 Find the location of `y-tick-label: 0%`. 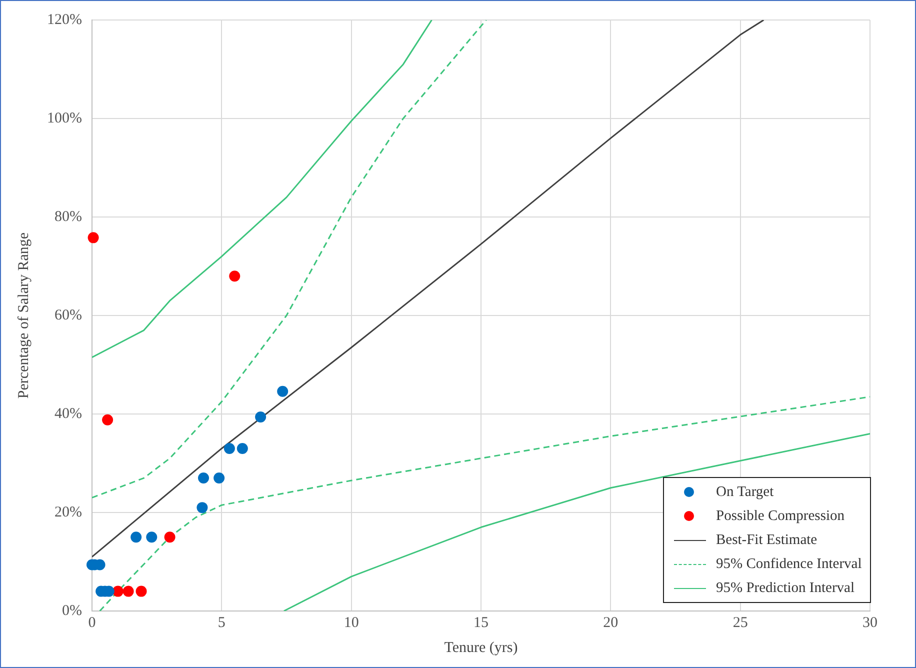

y-tick-label: 0% is located at coordinates (72, 610).